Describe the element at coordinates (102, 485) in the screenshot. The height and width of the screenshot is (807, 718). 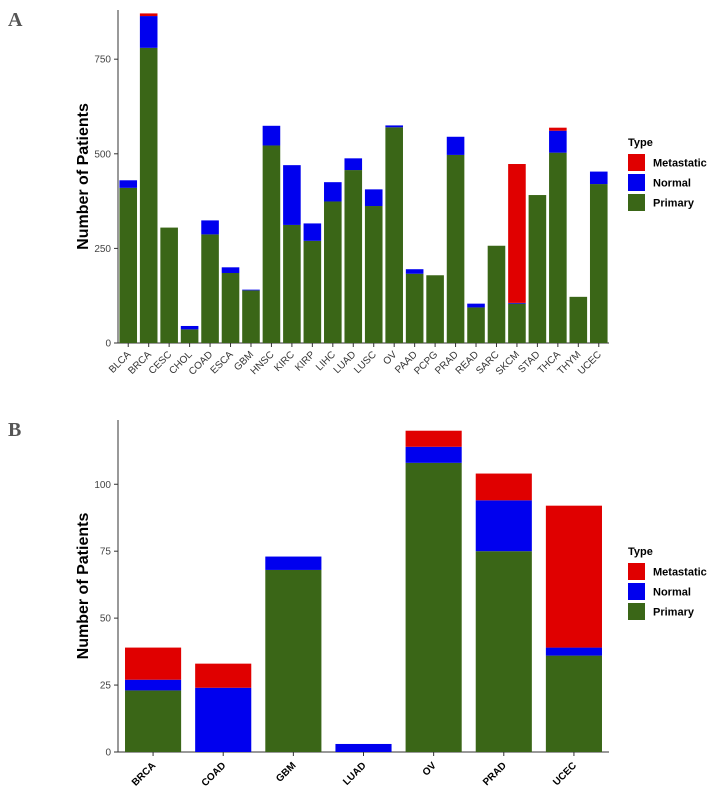
I see `y-tick-label: 100` at that location.